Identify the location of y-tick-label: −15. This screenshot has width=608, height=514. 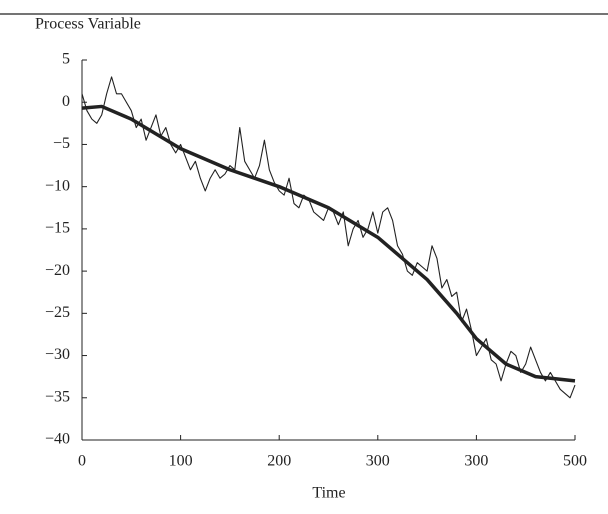
(57, 228).